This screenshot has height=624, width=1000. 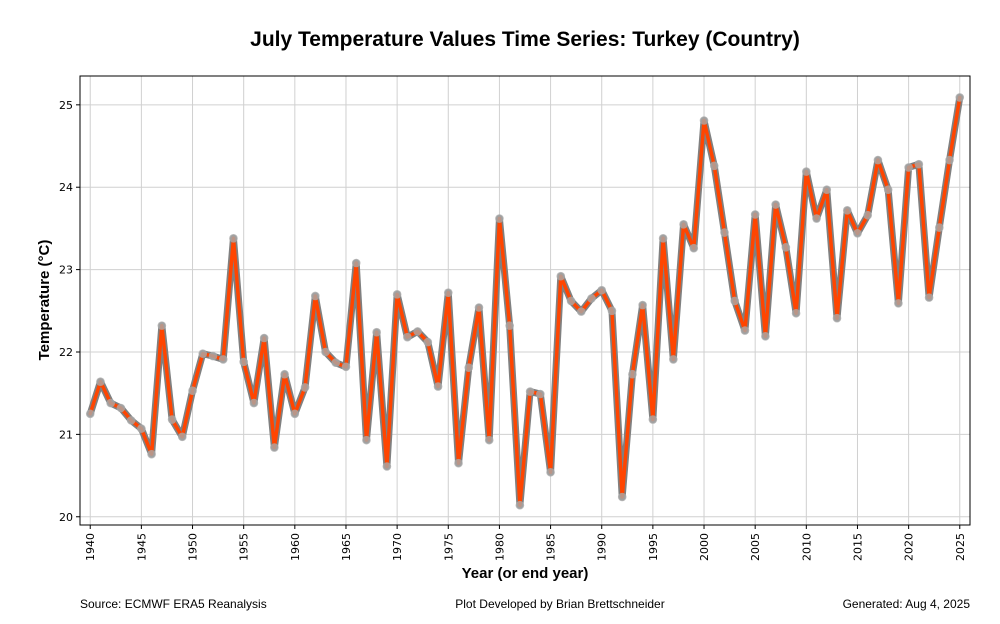 What do you see at coordinates (857, 547) in the screenshot?
I see `x-tick-label: 2015` at bounding box center [857, 547].